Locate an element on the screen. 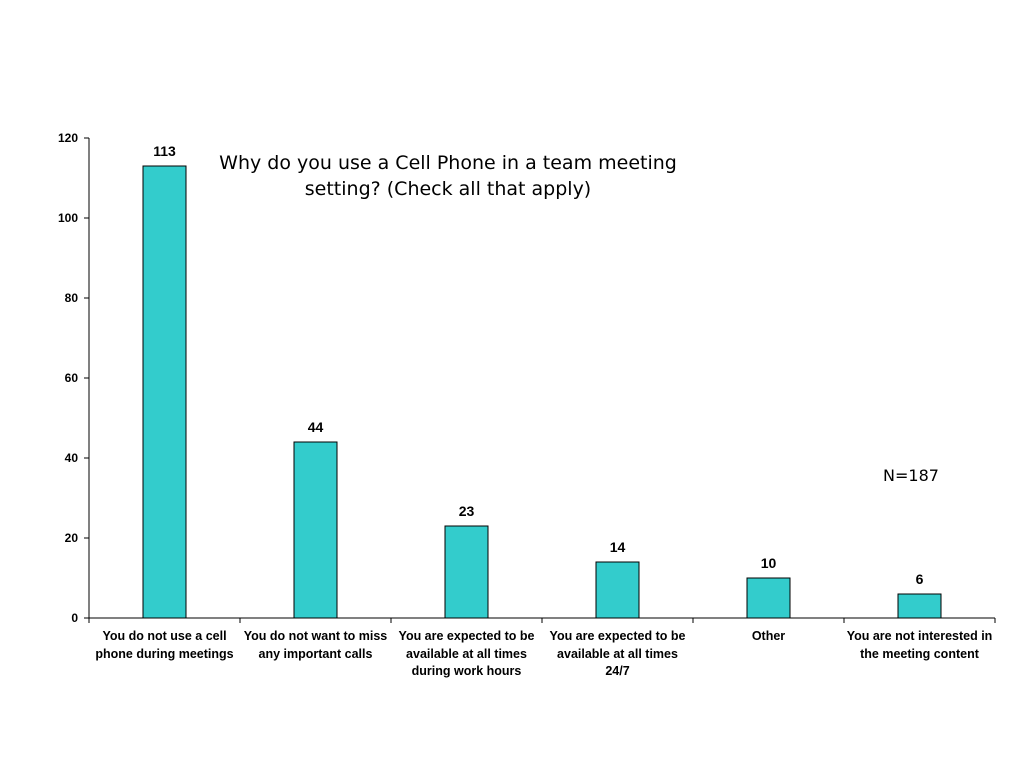  data-label: 14 is located at coordinates (618, 547).